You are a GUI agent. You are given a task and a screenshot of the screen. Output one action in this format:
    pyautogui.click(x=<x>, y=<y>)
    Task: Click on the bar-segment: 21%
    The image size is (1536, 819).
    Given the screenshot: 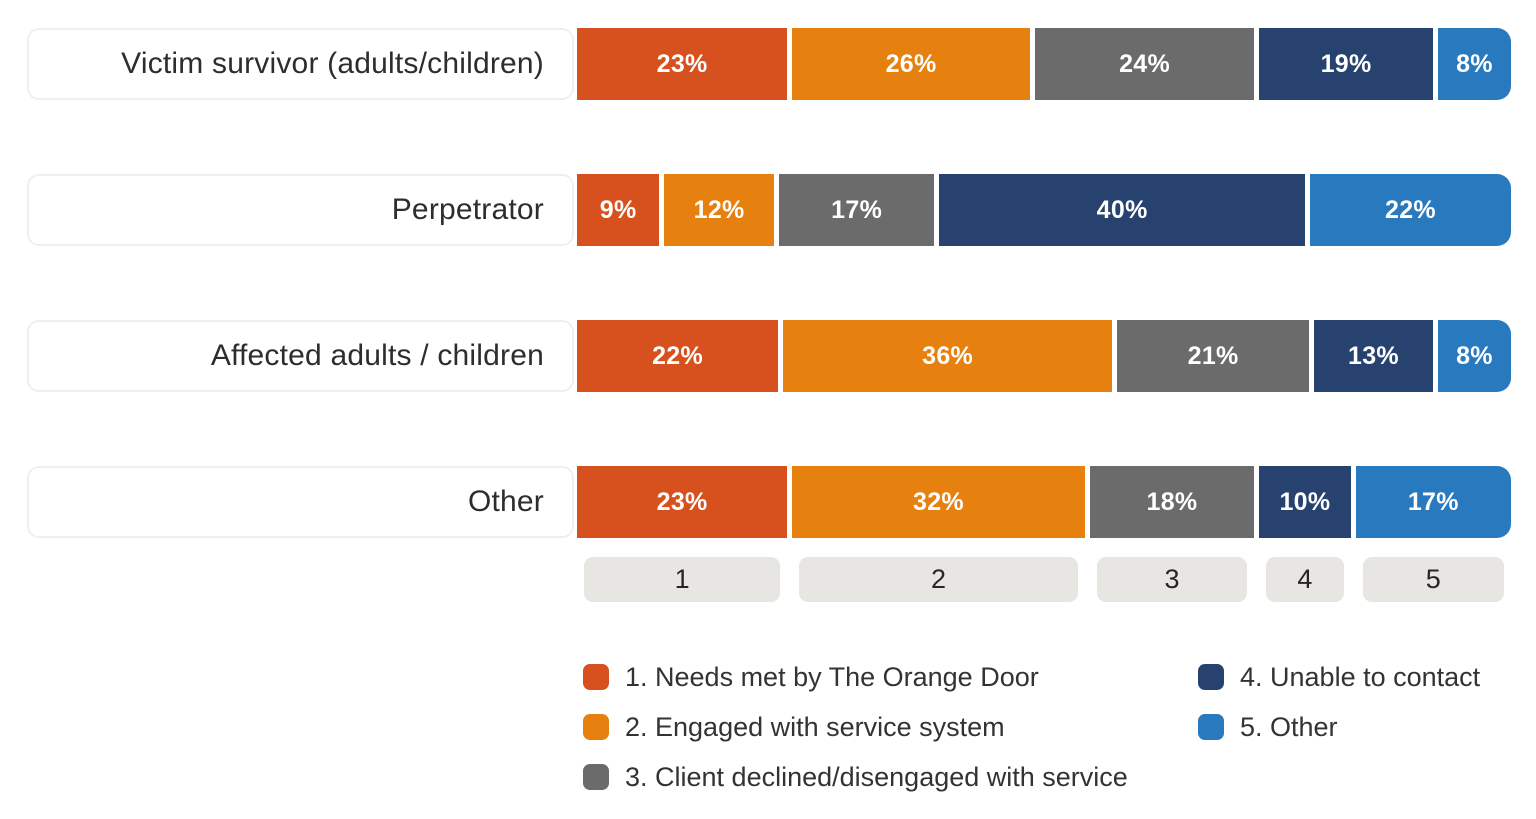 What is the action you would take?
    pyautogui.click(x=1213, y=356)
    